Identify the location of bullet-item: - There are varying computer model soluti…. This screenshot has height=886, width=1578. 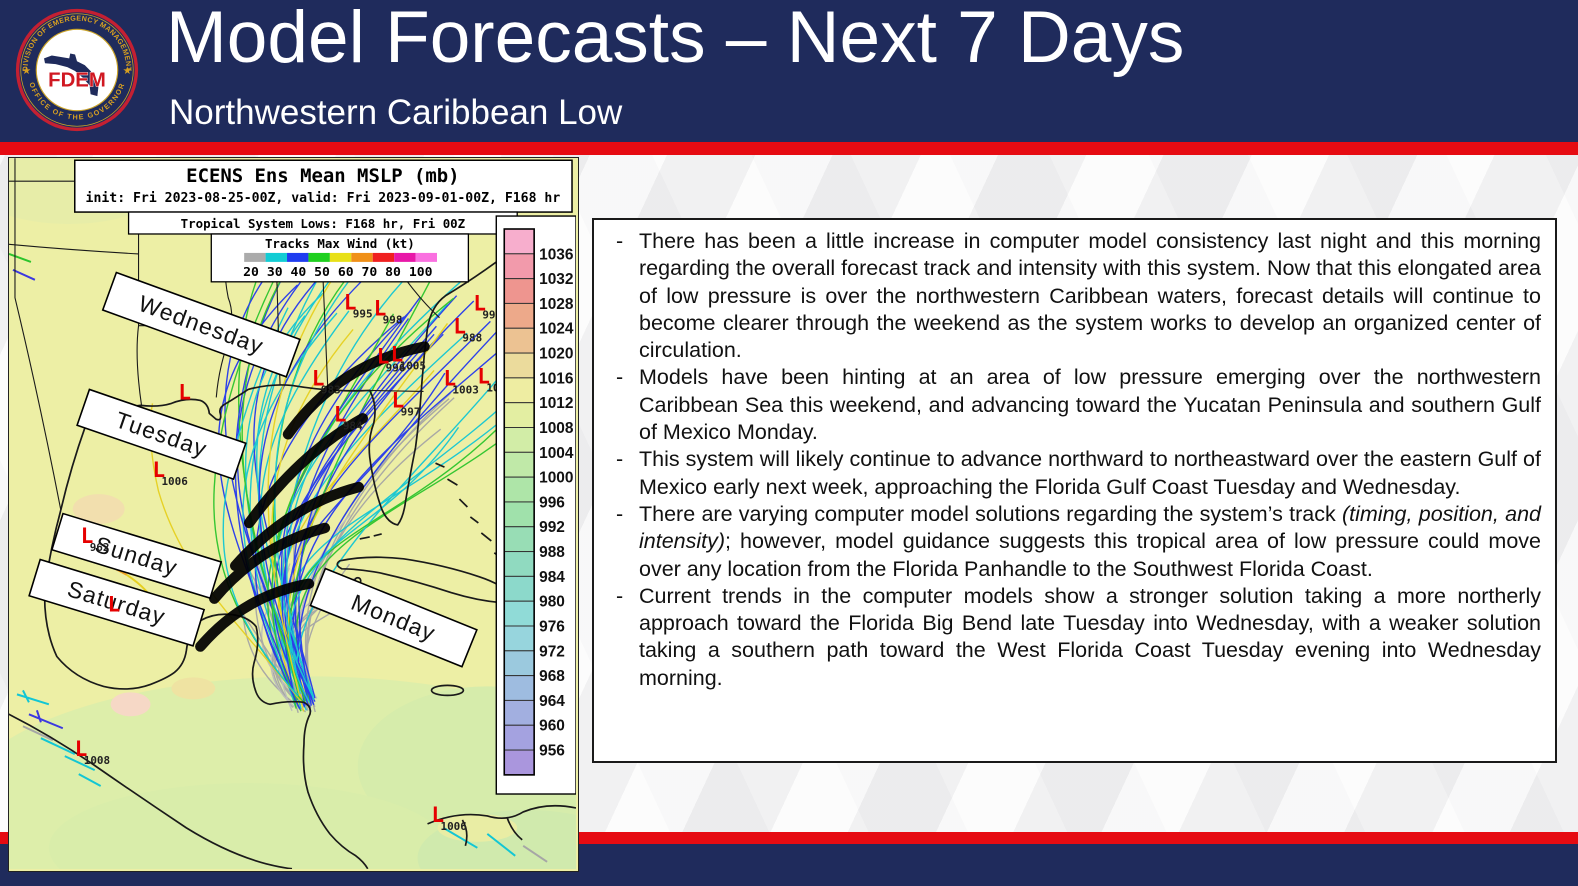
(1074, 542).